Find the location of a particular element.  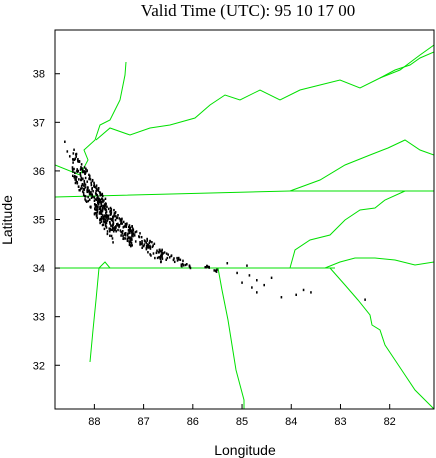

x-tick-label: 88 is located at coordinates (94, 422).